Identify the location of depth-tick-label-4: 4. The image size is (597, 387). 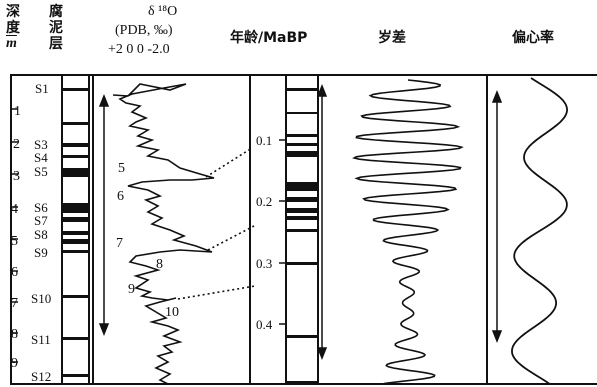
(14, 209).